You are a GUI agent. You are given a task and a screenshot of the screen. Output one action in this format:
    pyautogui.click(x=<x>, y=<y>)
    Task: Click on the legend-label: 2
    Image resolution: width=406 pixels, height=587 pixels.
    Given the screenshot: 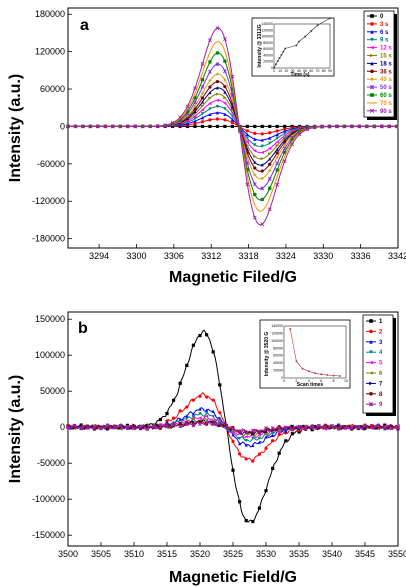 What is the action you would take?
    pyautogui.click(x=381, y=332)
    